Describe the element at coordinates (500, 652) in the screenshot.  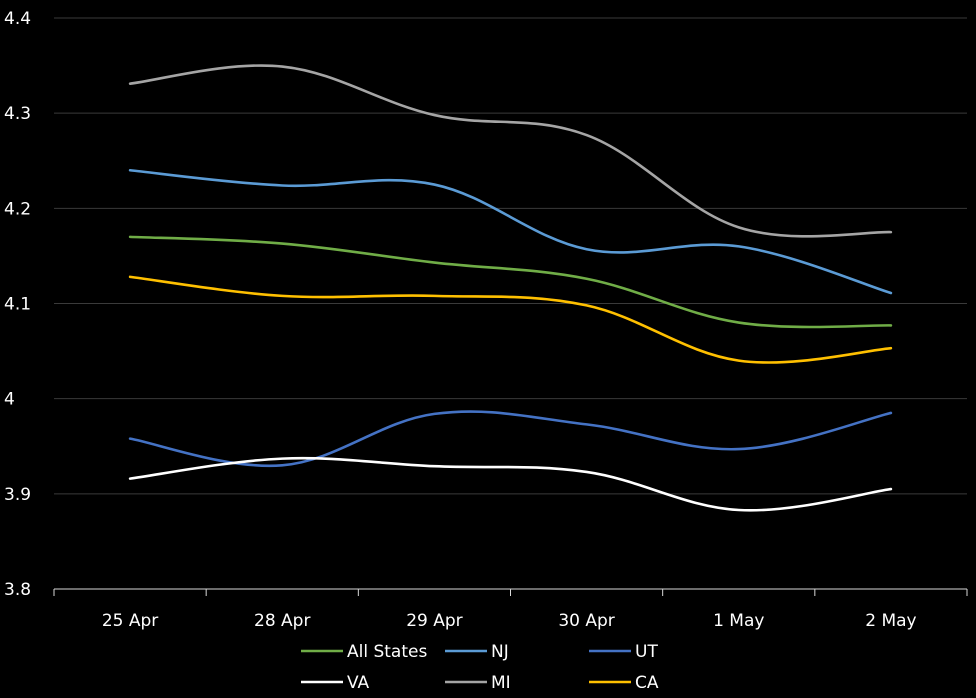
I see `legend-label-nj: NJ` at that location.